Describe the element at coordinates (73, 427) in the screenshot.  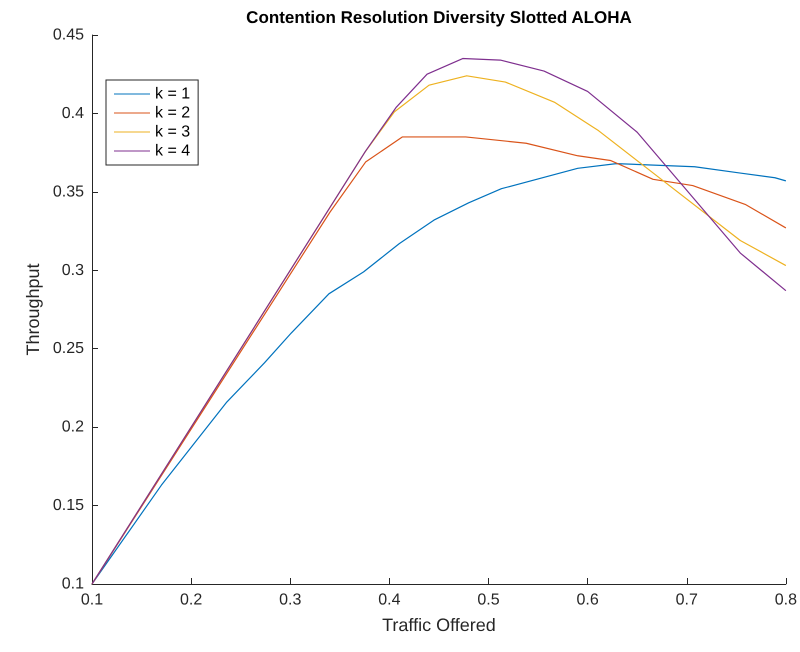
I see `y-tick-label: 0.2` at that location.